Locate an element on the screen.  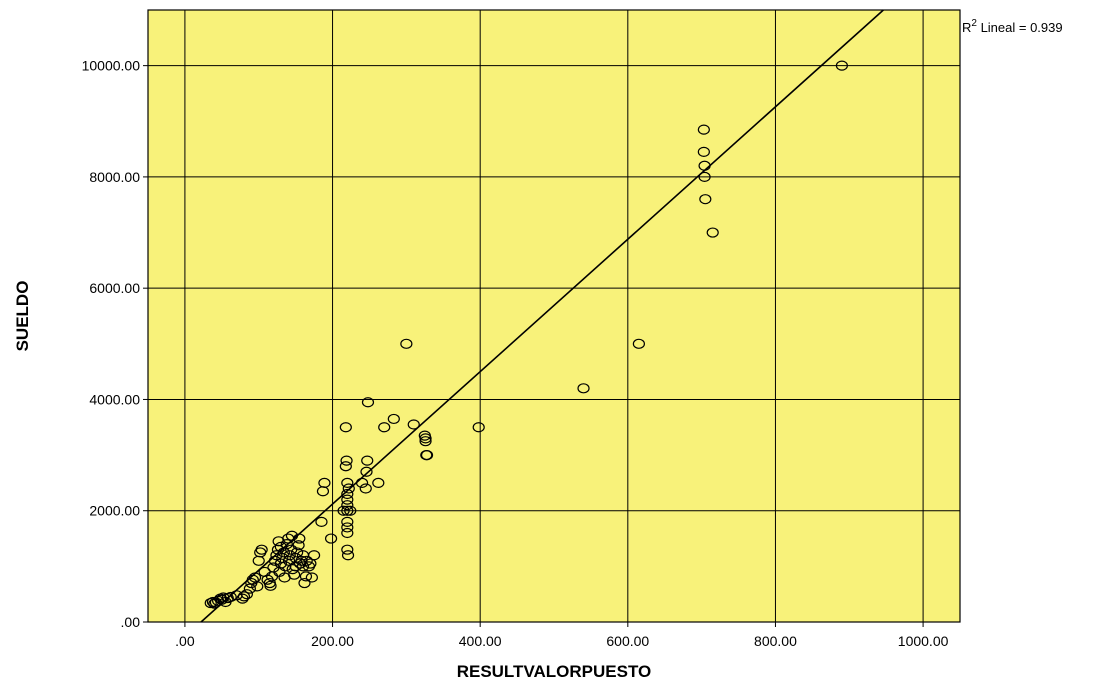
r2-value: Lineal = 0.939 is located at coordinates (1020, 27).